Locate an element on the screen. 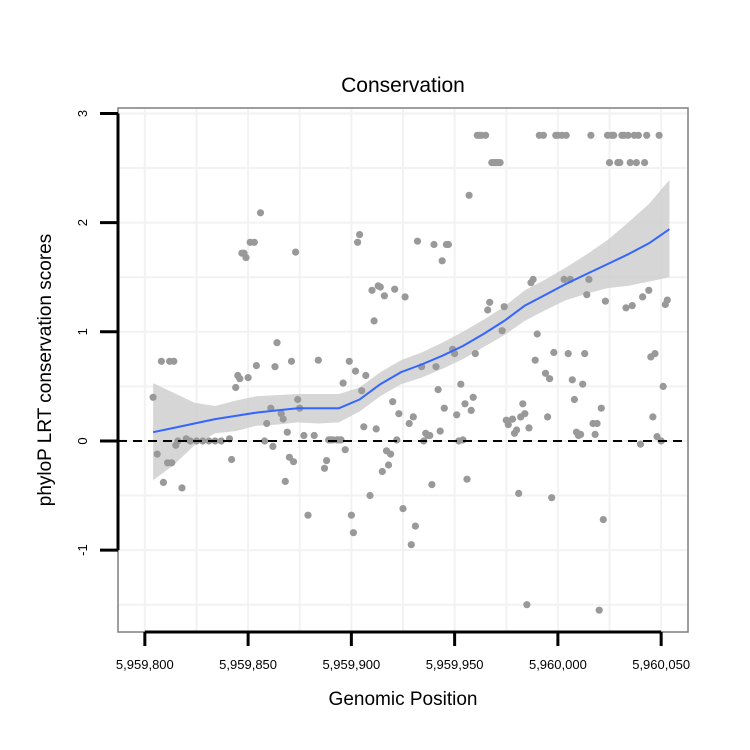 This screenshot has width=750, height=750. y-tick-label: -1 is located at coordinates (82, 550).